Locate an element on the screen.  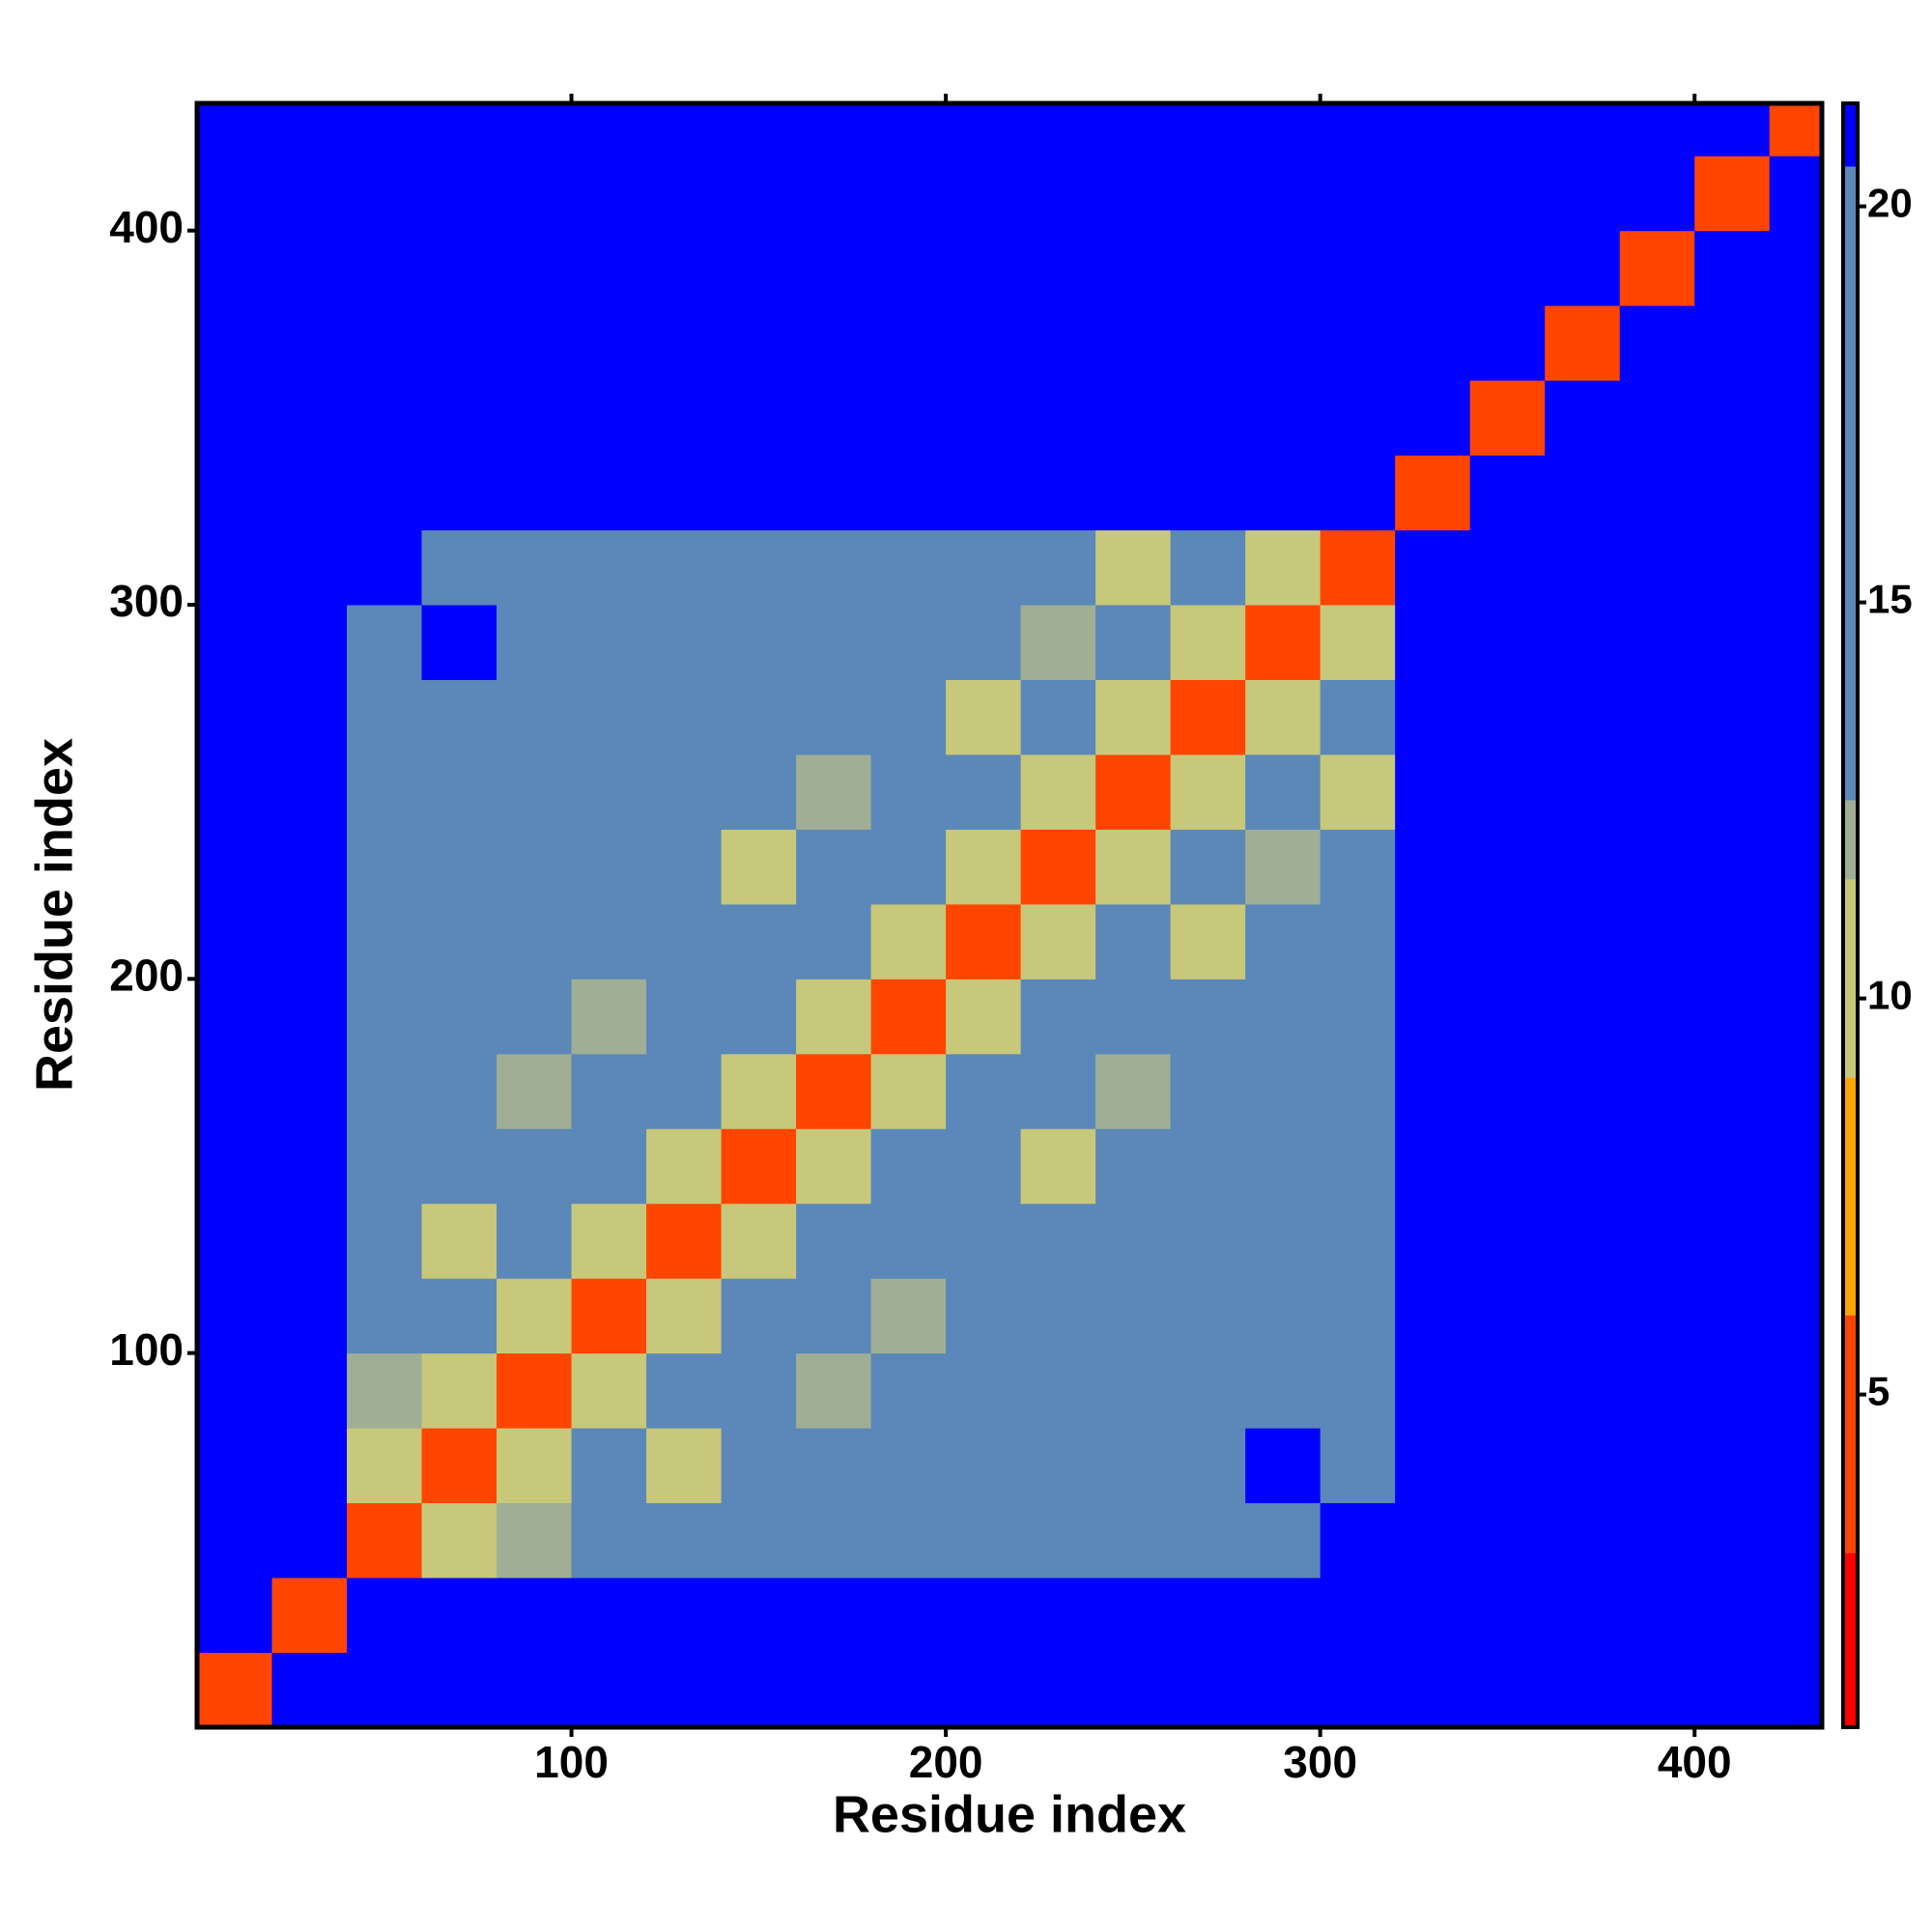
x-tick-label: 400 is located at coordinates (1695, 1762).